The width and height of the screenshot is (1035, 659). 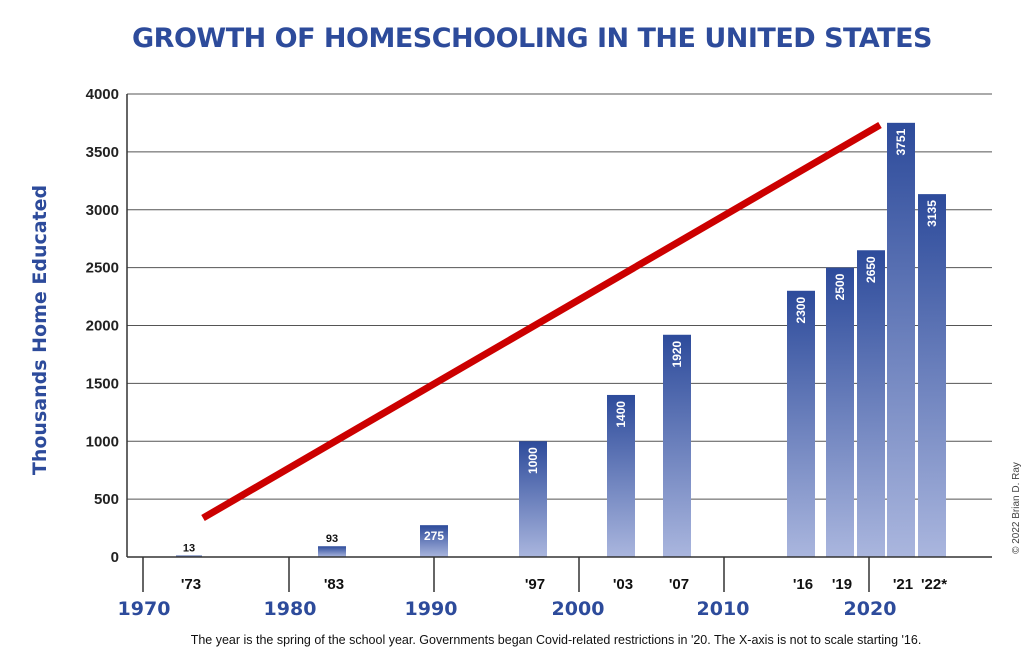 I want to click on data-label: 2650, so click(x=871, y=269).